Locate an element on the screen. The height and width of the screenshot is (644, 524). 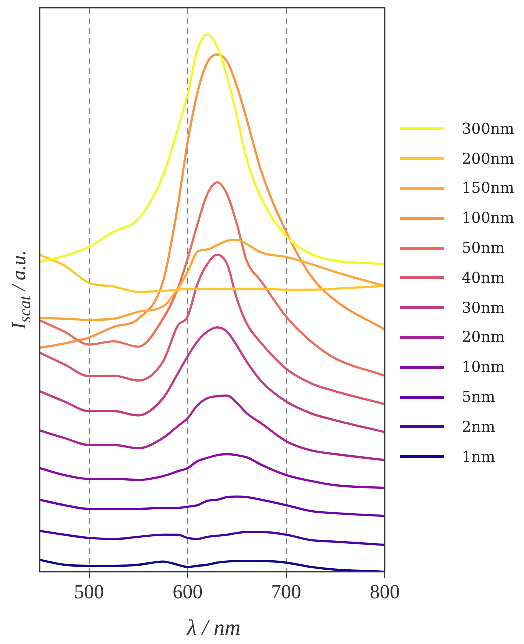
legend-label: 150nm is located at coordinates (488, 188).